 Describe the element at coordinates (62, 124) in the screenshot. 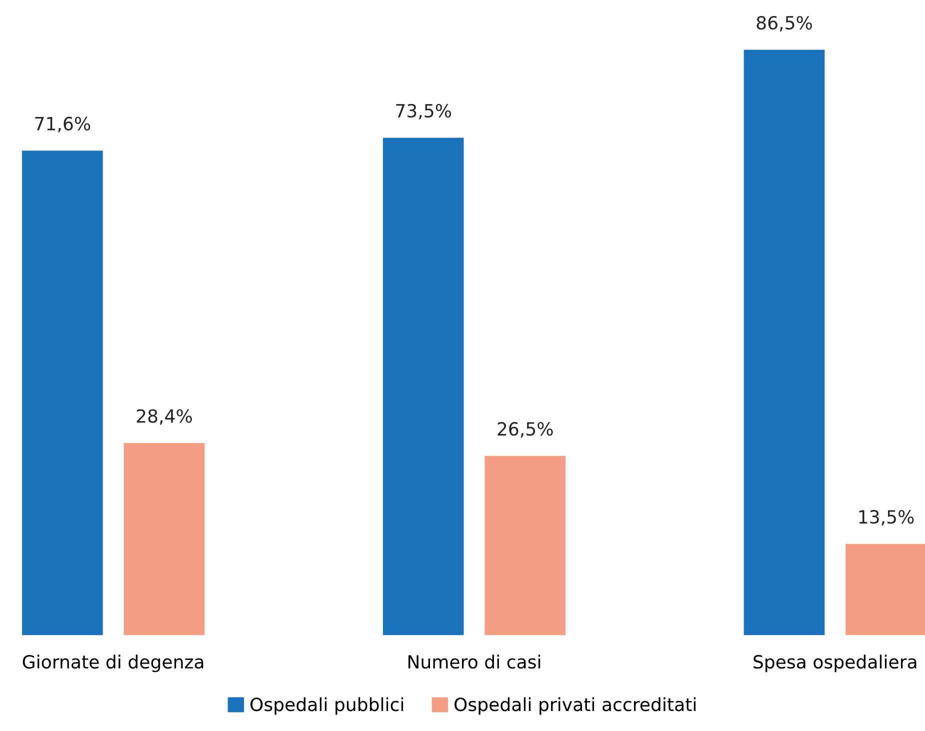

I see `data-label: 71,6%` at that location.